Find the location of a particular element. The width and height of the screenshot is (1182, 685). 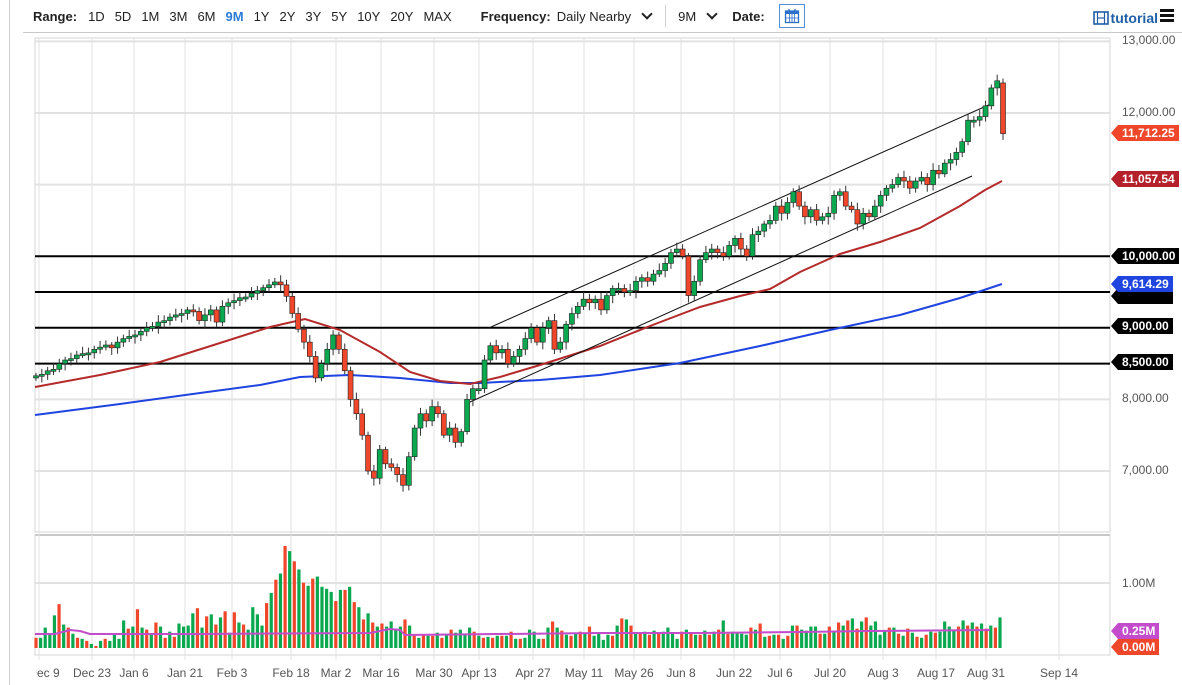

y-axis-label: 13,000.00 is located at coordinates (1149, 40).